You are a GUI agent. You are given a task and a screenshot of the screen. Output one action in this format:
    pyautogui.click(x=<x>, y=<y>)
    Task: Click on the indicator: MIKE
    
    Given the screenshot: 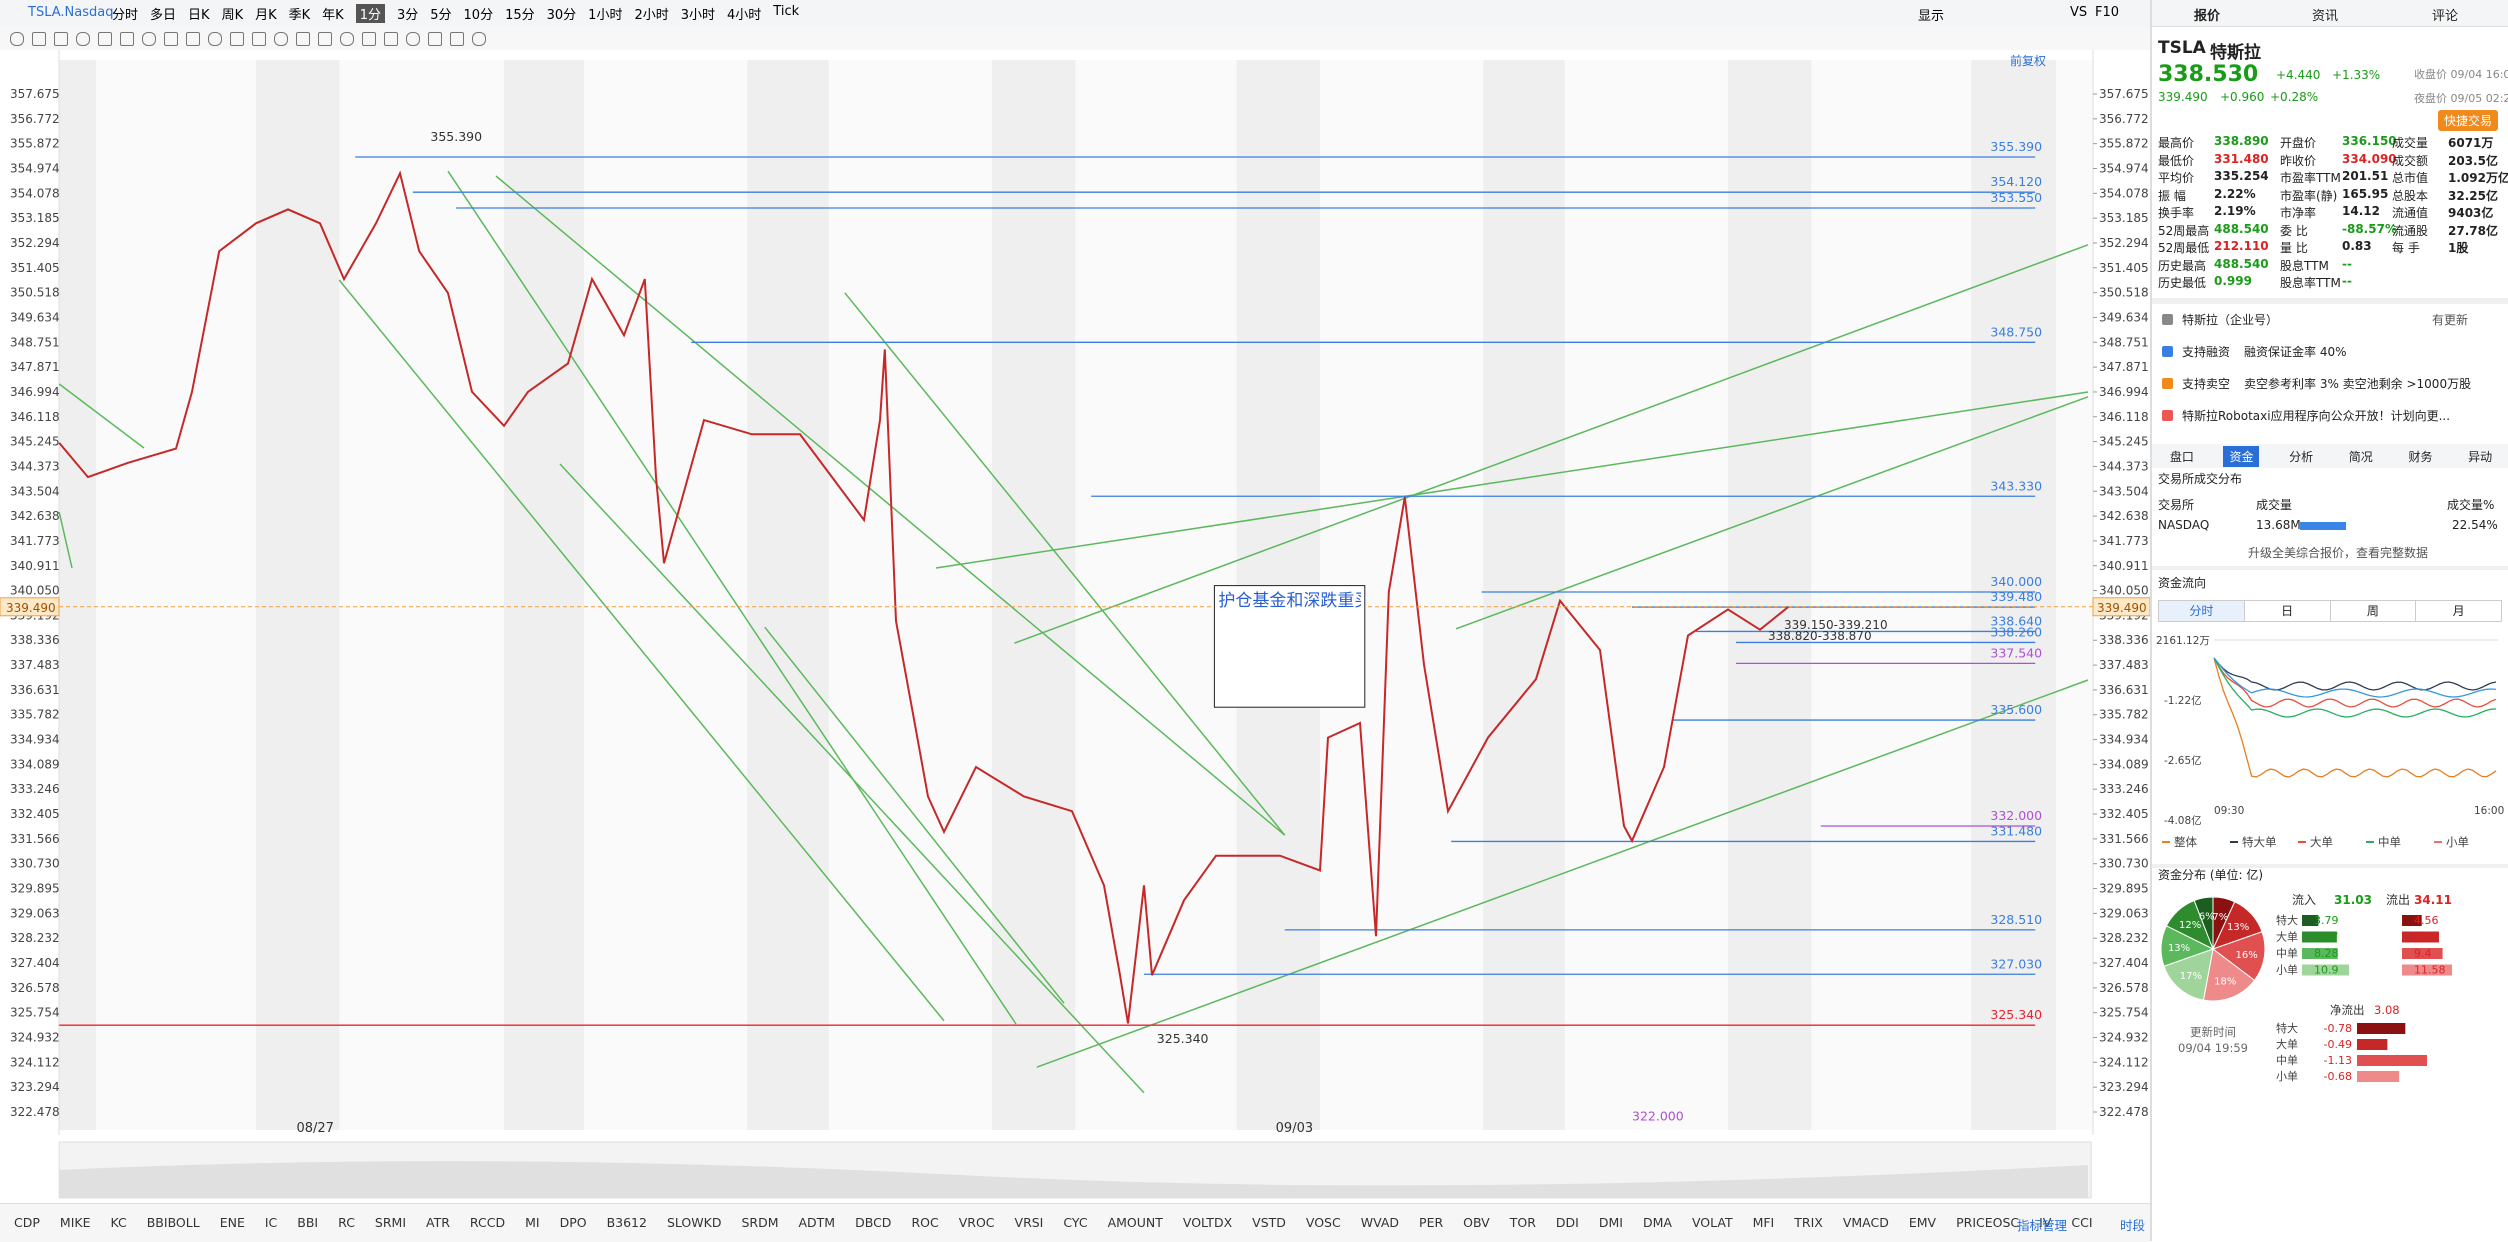 What is the action you would take?
    pyautogui.click(x=75, y=1222)
    